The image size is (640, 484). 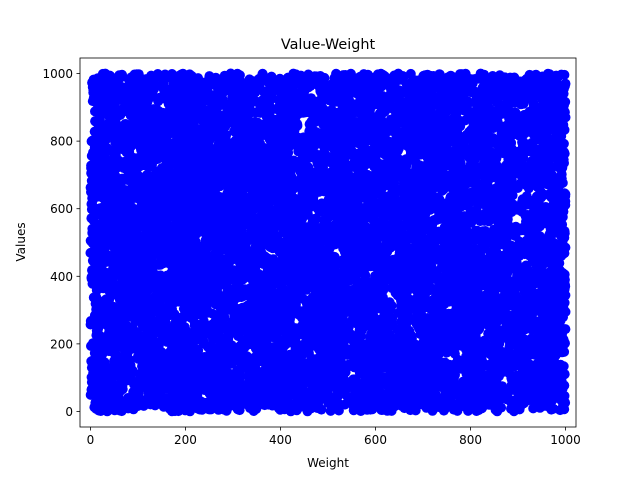 I want to click on x-axis-label: Weight, so click(x=328, y=463).